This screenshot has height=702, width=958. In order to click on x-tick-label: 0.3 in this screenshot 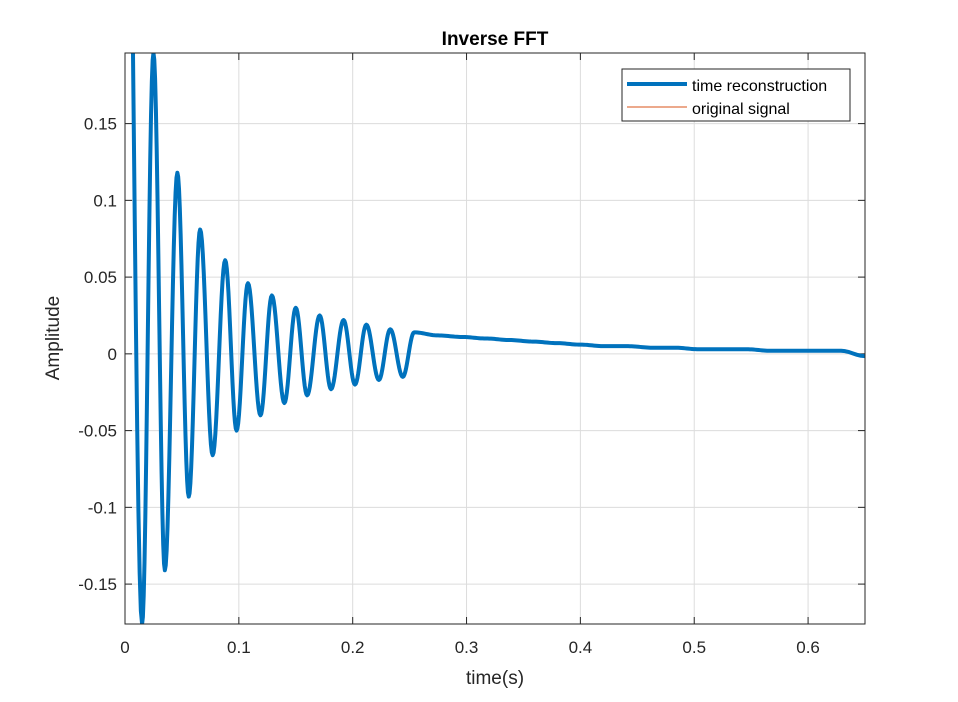, I will do `click(467, 647)`.